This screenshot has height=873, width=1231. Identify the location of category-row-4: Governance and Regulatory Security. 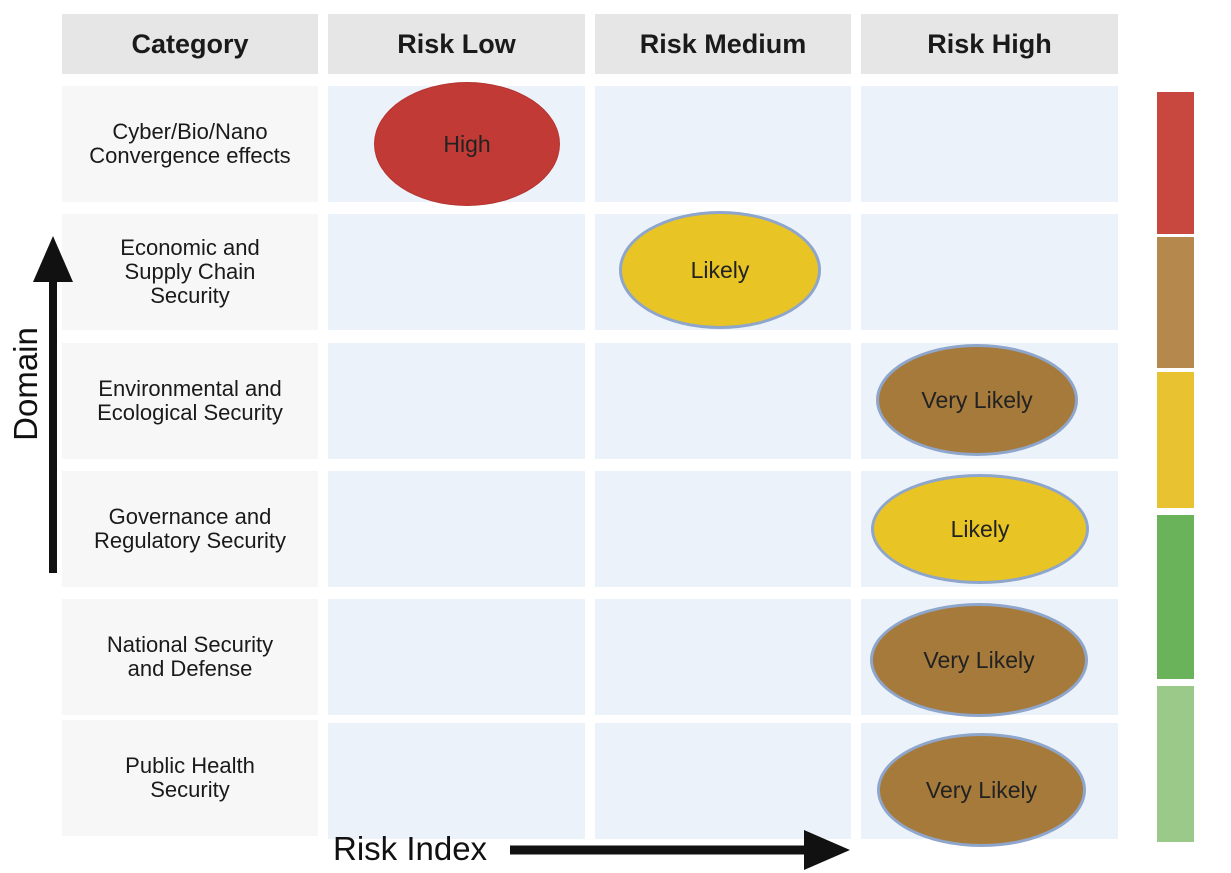
(190, 529).